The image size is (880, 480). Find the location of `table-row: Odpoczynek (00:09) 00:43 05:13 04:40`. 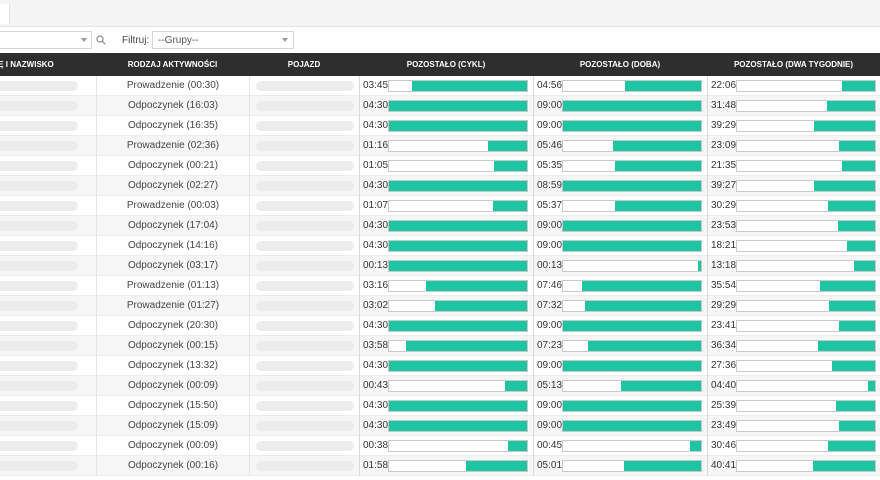

table-row: Odpoczynek (00:09) 00:43 05:13 04:40 is located at coordinates (440, 386).